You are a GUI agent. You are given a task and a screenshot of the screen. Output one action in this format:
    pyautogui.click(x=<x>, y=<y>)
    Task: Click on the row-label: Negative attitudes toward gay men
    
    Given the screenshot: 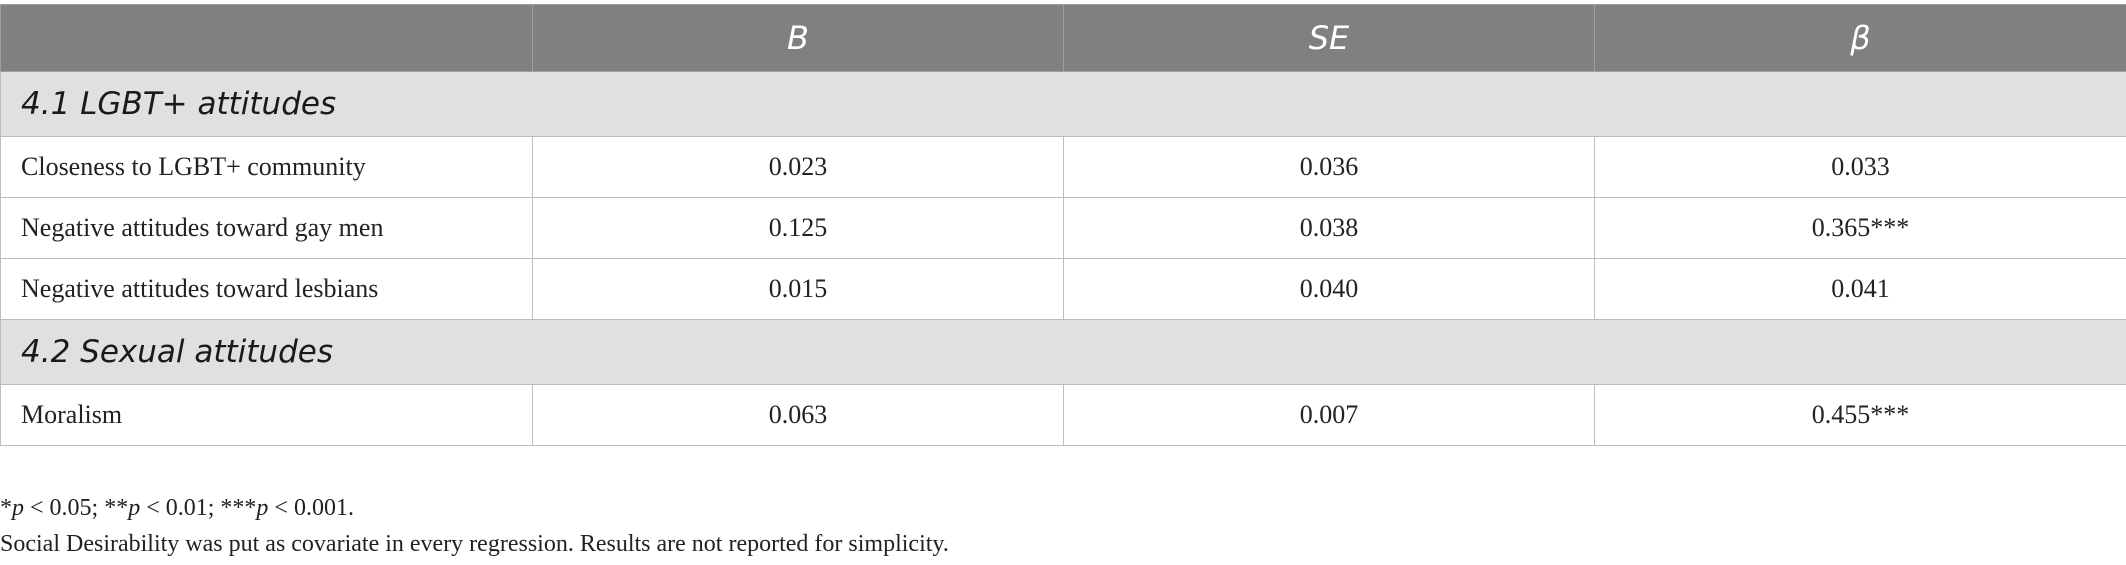 What is the action you would take?
    pyautogui.click(x=266, y=228)
    